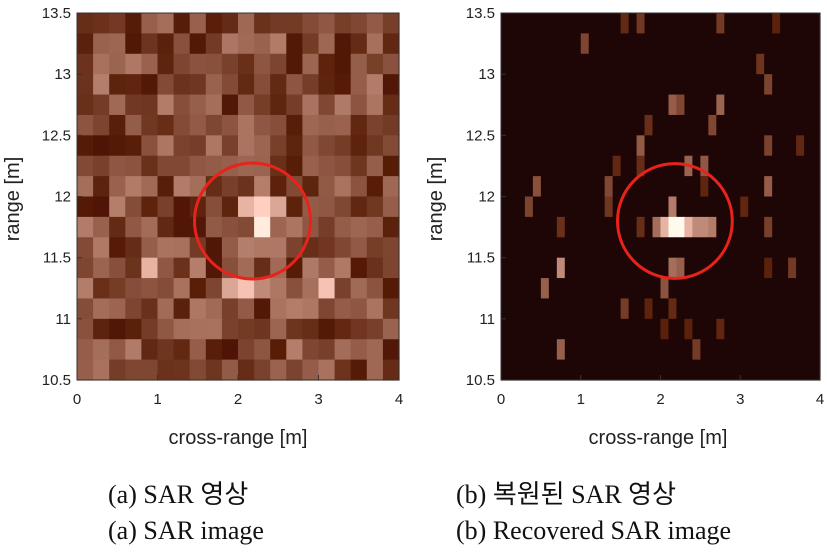 The width and height of the screenshot is (827, 553). Describe the element at coordinates (56, 135) in the screenshot. I see `y-tick-label: 12.5` at that location.